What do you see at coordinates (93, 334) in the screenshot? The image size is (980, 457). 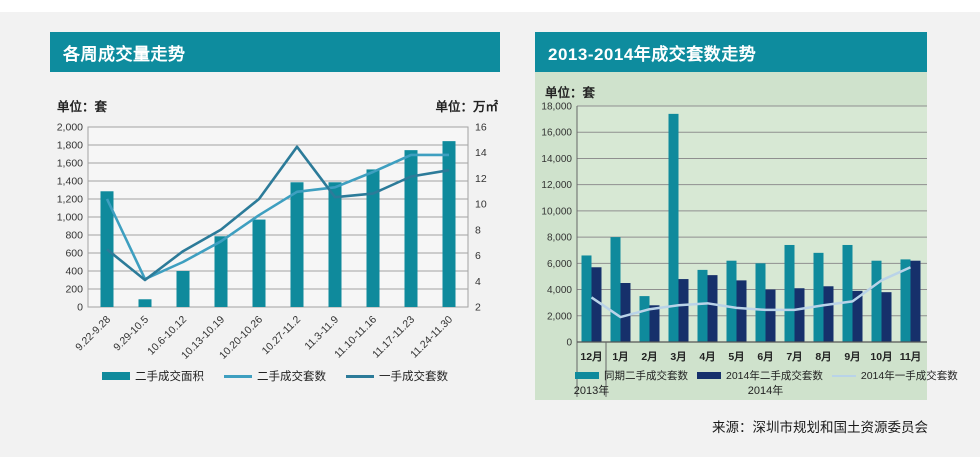 I see `x-tick-label: 9.22-9.28` at bounding box center [93, 334].